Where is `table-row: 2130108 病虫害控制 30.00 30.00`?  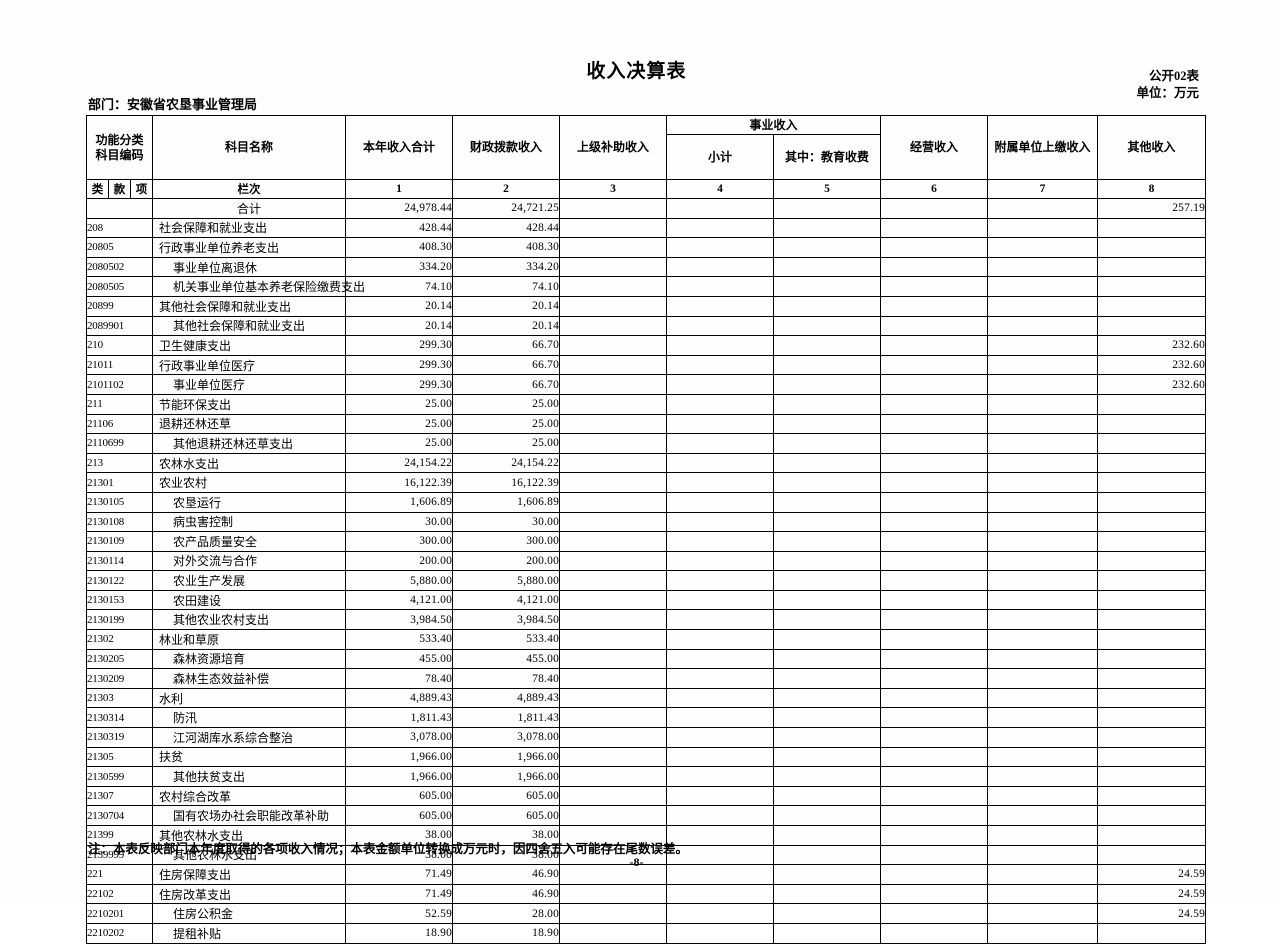
table-row: 2130108 病虫害控制 30.00 30.00 is located at coordinates (646, 522).